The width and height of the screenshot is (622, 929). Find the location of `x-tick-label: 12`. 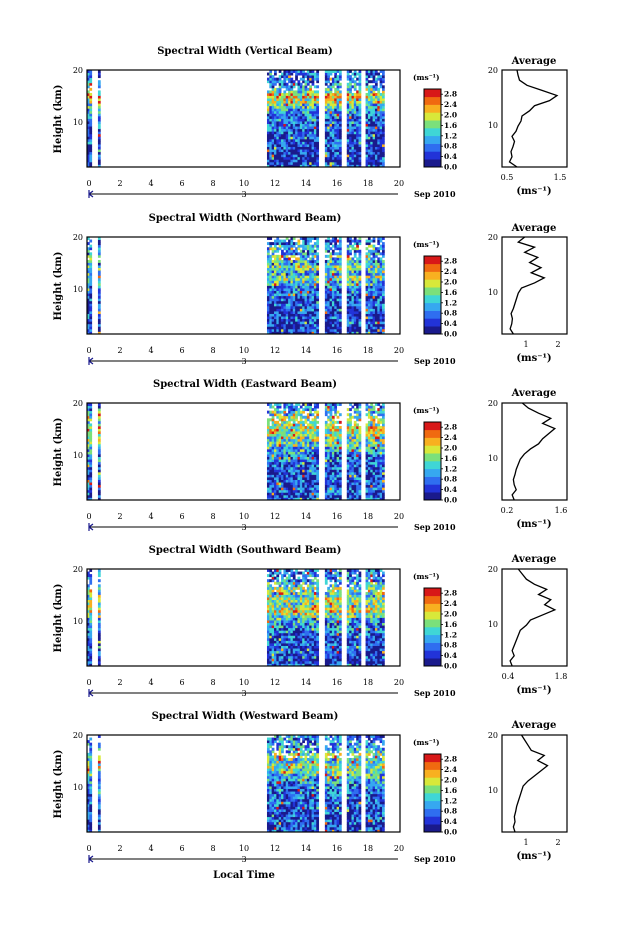

x-tick-label: 12 is located at coordinates (275, 183).